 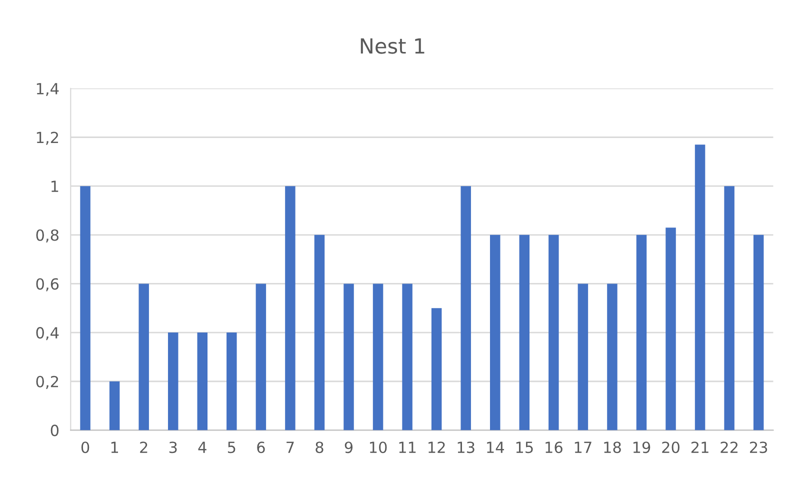 I want to click on x-tick-label: 23, so click(x=759, y=448).